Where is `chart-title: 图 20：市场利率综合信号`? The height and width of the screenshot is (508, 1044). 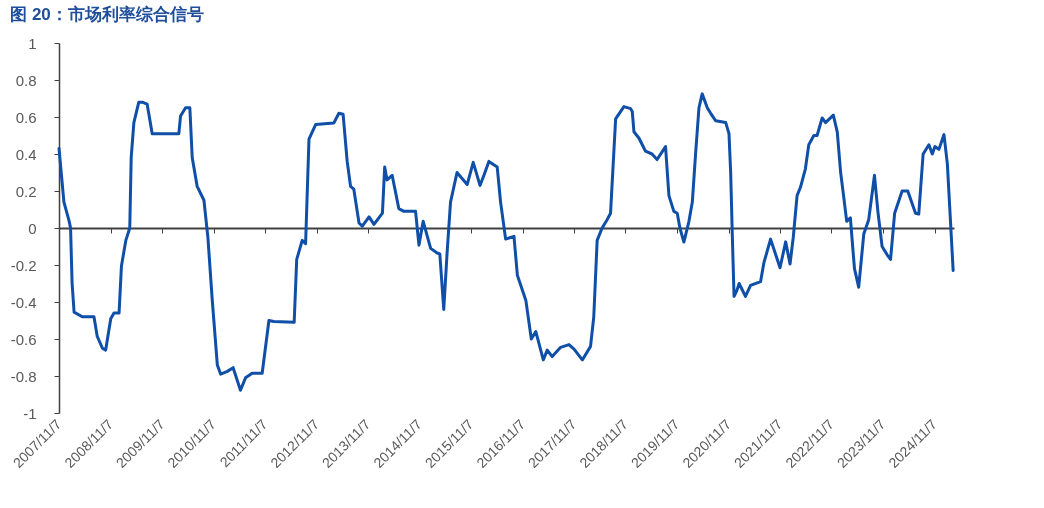
chart-title: 图 20：市场利率综合信号 is located at coordinates (107, 14).